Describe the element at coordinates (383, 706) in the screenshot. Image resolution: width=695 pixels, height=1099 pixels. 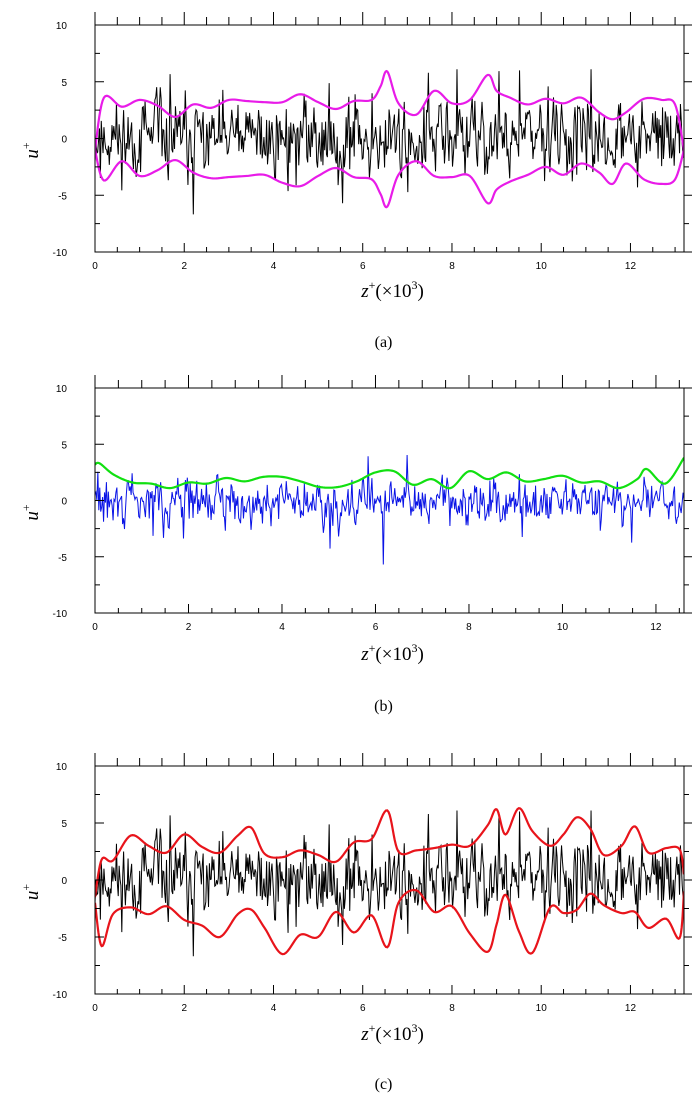
I see `panel-caption: (b)` at that location.